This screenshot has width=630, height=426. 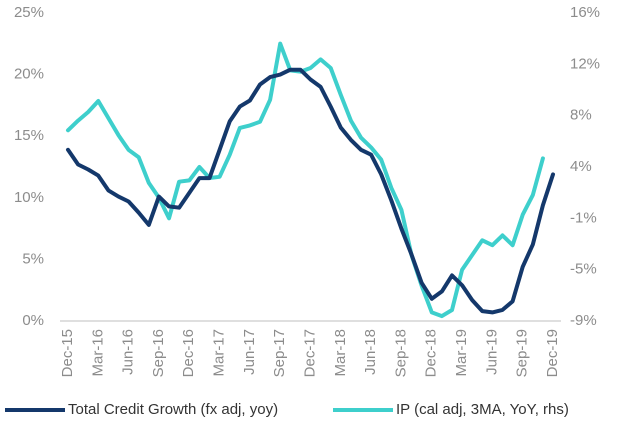 What do you see at coordinates (552, 353) in the screenshot?
I see `x-tick-label: Dec-19` at bounding box center [552, 353].